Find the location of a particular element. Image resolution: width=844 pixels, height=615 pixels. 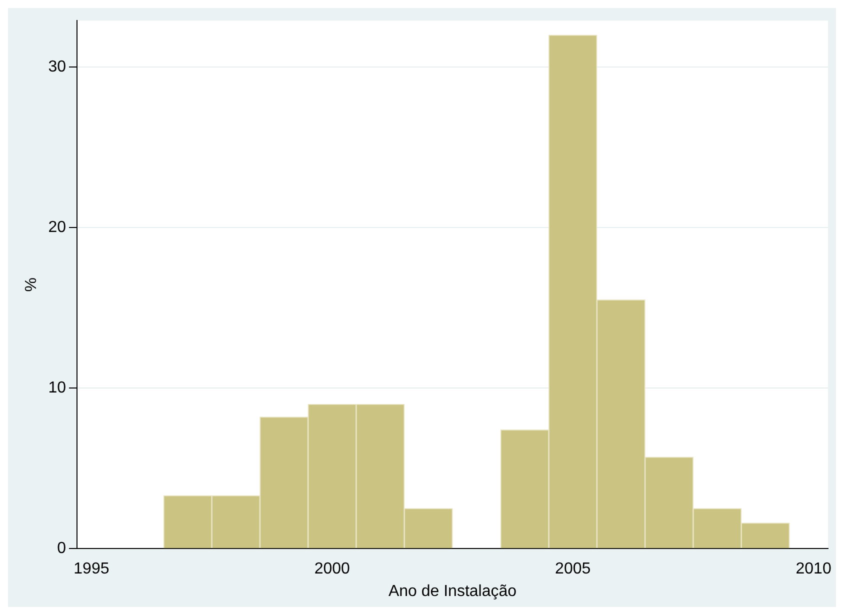

x-tick-label: 2005 is located at coordinates (573, 569).